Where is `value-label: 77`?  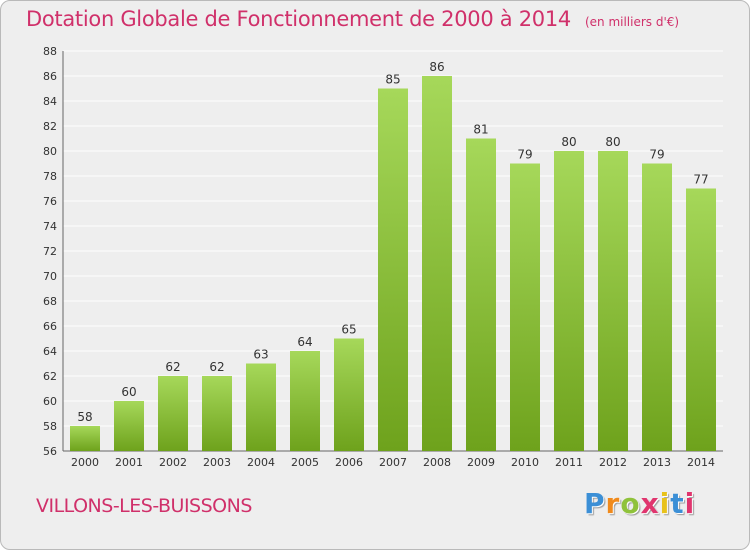 value-label: 77 is located at coordinates (700, 180).